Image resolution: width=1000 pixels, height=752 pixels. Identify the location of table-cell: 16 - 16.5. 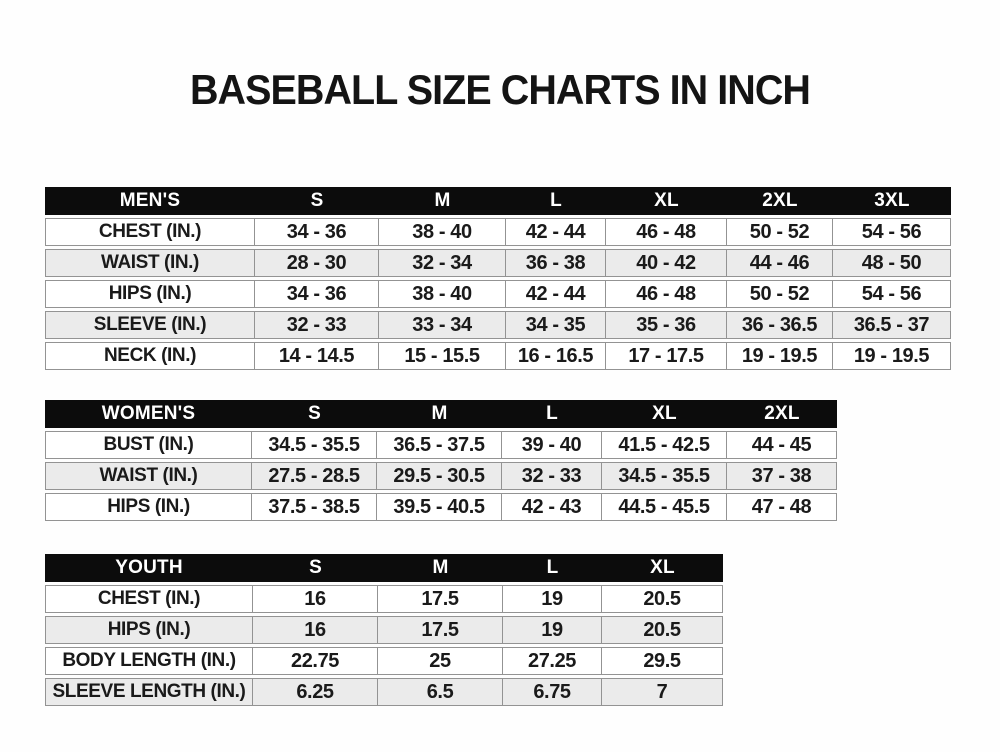
(556, 356).